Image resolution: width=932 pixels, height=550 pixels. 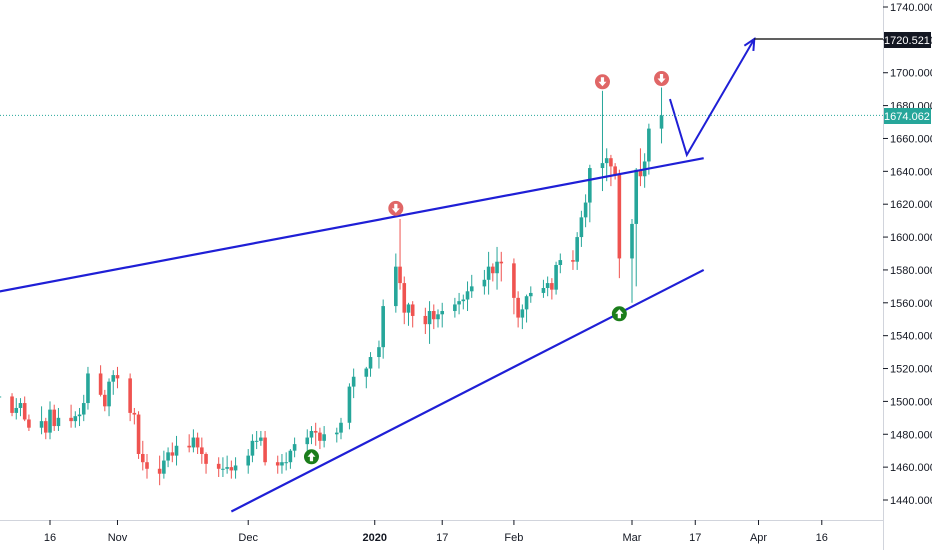 What do you see at coordinates (436, 532) in the screenshot?
I see `time-axis: 16 Nov Dec 2020 17 Feb Mar 17 Apr 16` at bounding box center [436, 532].